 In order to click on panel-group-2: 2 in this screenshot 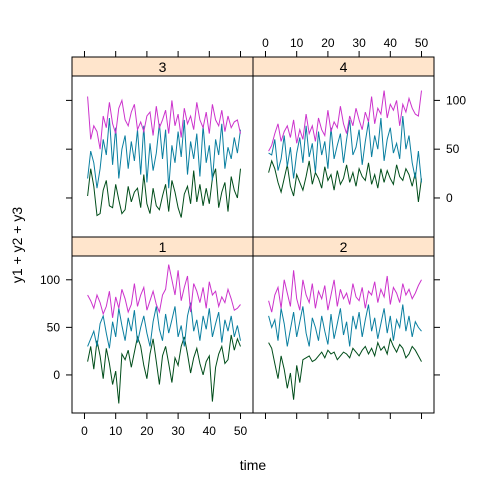, I will do `click(343, 325)`.